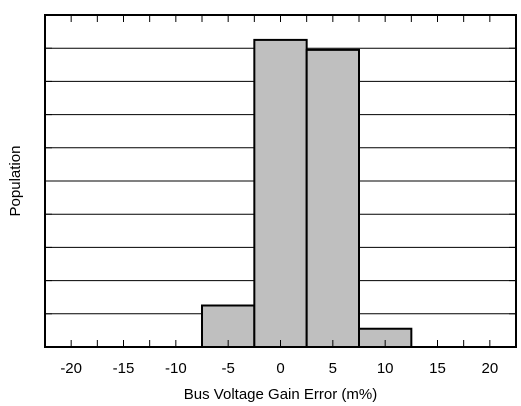 The width and height of the screenshot is (521, 406). Describe the element at coordinates (15, 181) in the screenshot. I see `y-axis-title: Population` at that location.